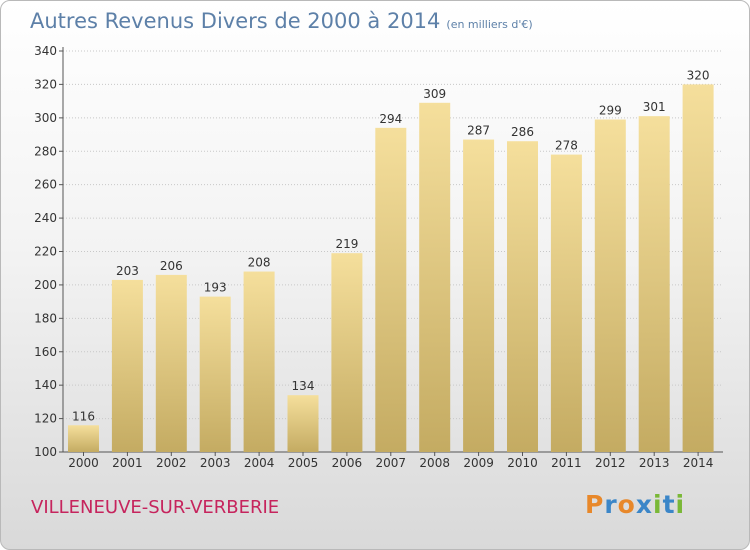 The width and height of the screenshot is (750, 550). Describe the element at coordinates (215, 463) in the screenshot. I see `x-tick-label: 2003` at that location.